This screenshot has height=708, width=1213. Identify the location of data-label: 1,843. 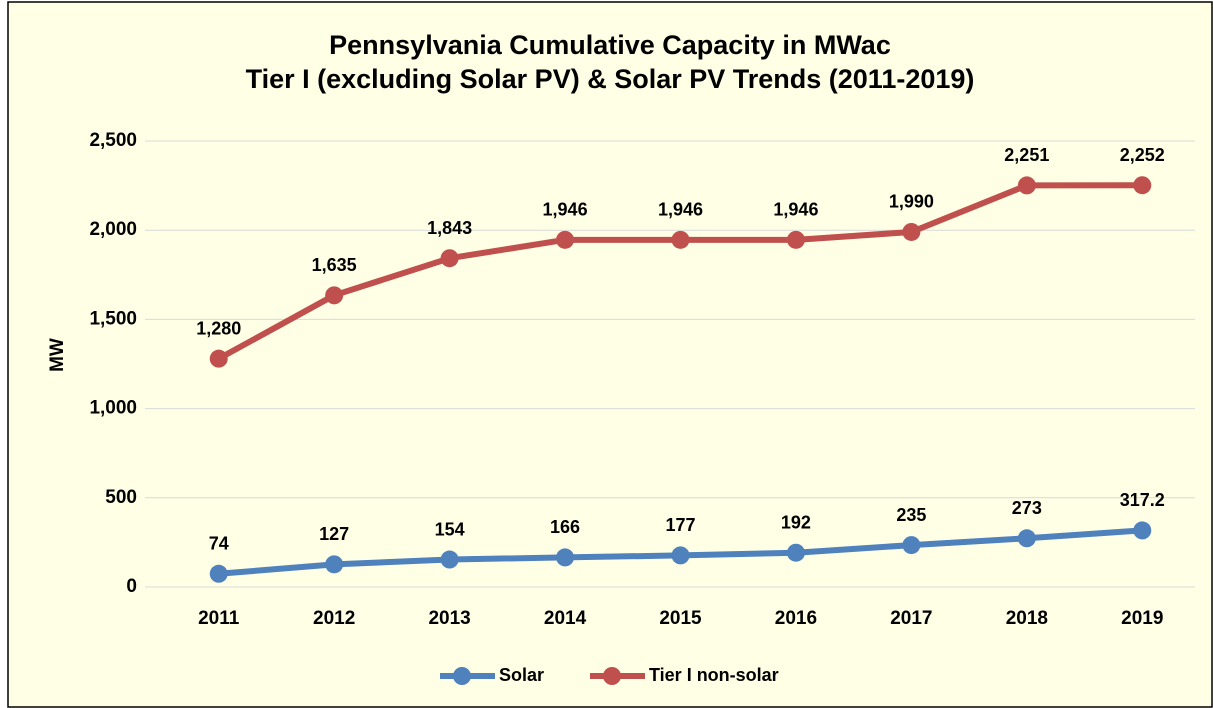
(449, 228).